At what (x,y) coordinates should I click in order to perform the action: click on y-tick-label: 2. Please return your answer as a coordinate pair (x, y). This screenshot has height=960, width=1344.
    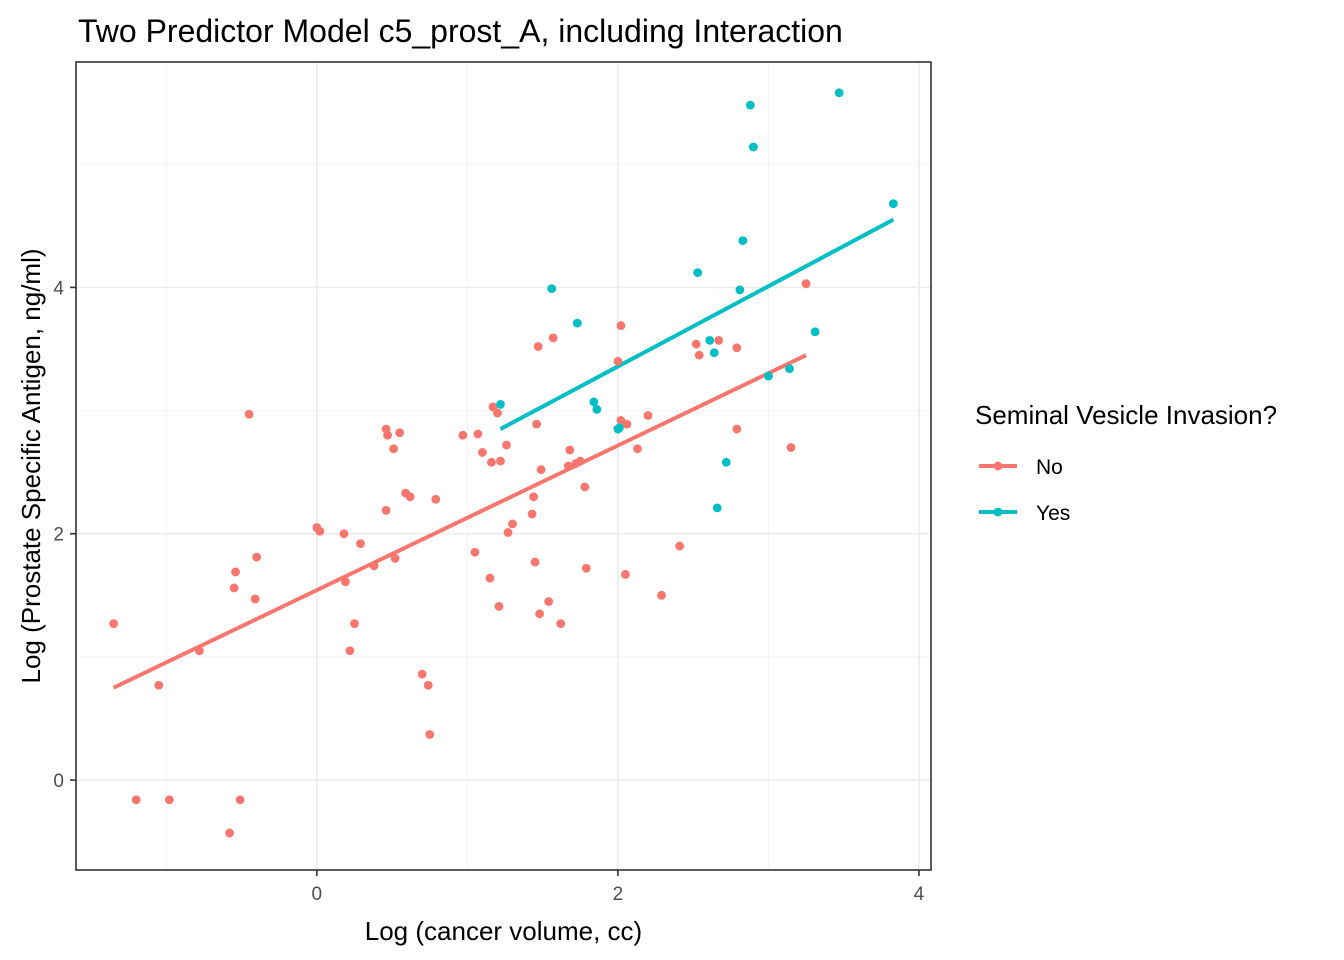
    Looking at the image, I should click on (58, 535).